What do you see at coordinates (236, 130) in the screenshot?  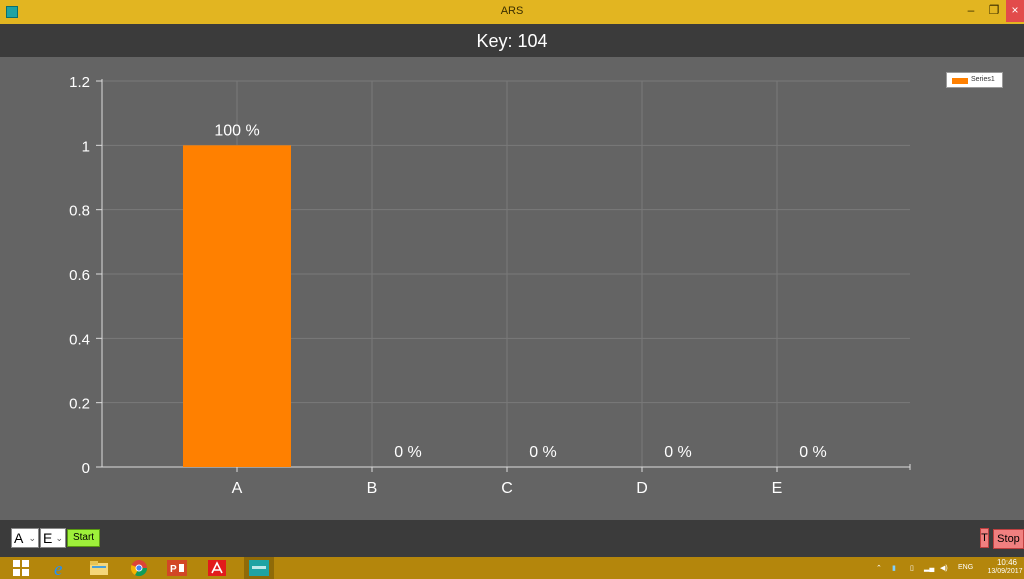 I see `data-label: 100 %` at bounding box center [236, 130].